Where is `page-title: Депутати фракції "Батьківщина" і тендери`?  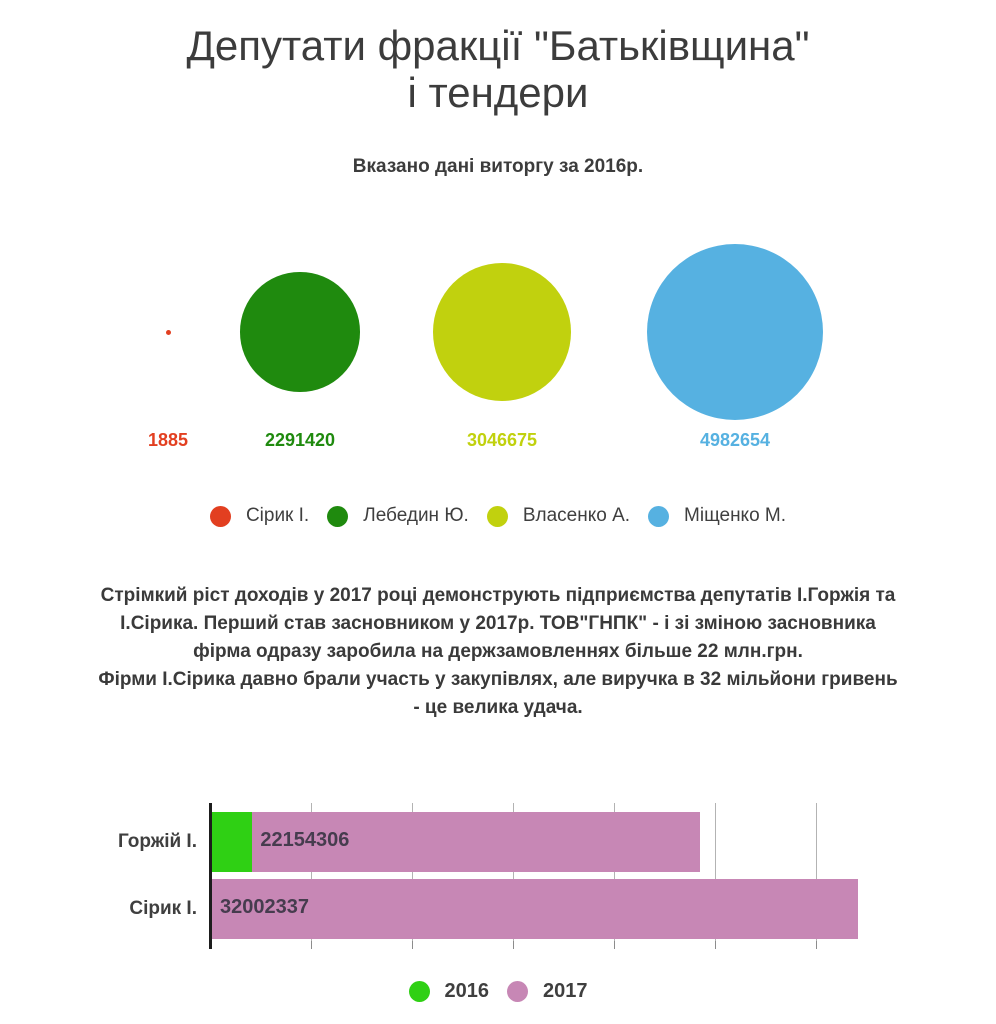
page-title: Депутати фракції "Батьківщина" і тендери is located at coordinates (498, 69).